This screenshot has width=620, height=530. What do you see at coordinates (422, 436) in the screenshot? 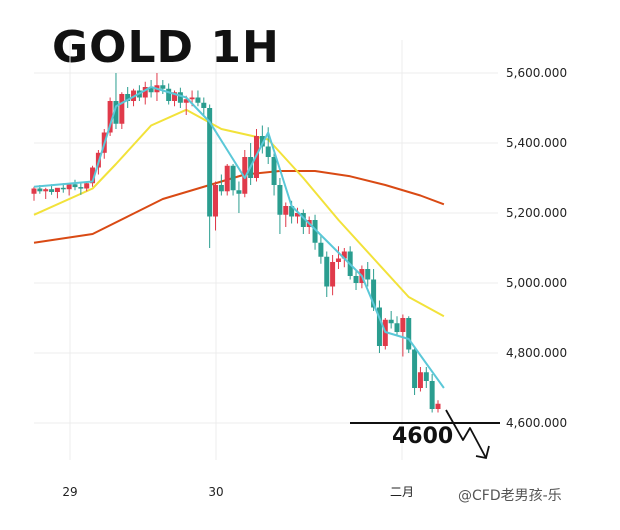
I see `support-label: 4600` at bounding box center [422, 436].